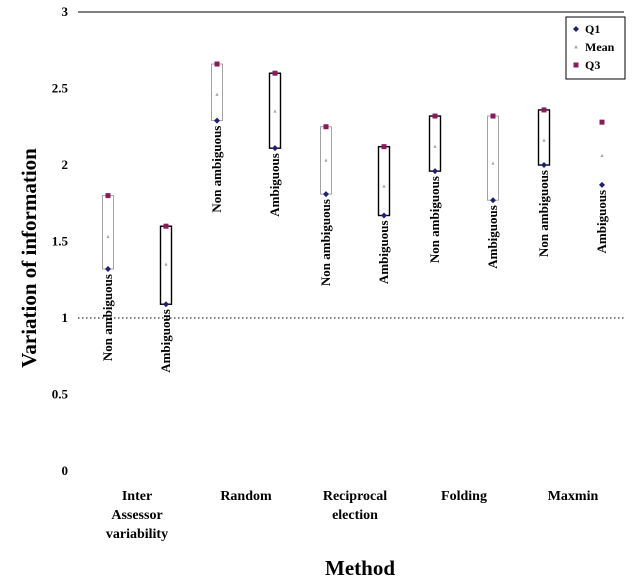 This screenshot has height=585, width=642. What do you see at coordinates (576, 29) in the screenshot?
I see `legend-q1-marker` at bounding box center [576, 29].